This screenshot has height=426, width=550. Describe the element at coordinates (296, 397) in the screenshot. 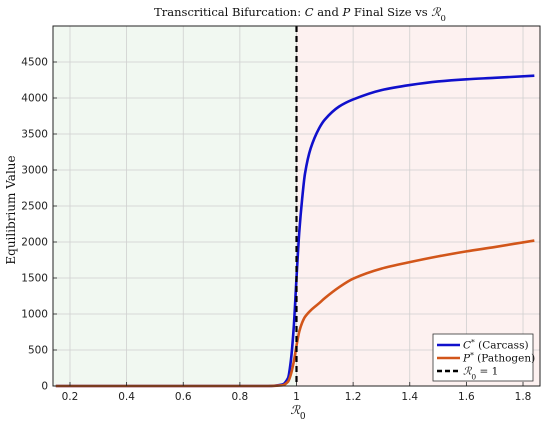

I see `x-tick-label: 1` at that location.